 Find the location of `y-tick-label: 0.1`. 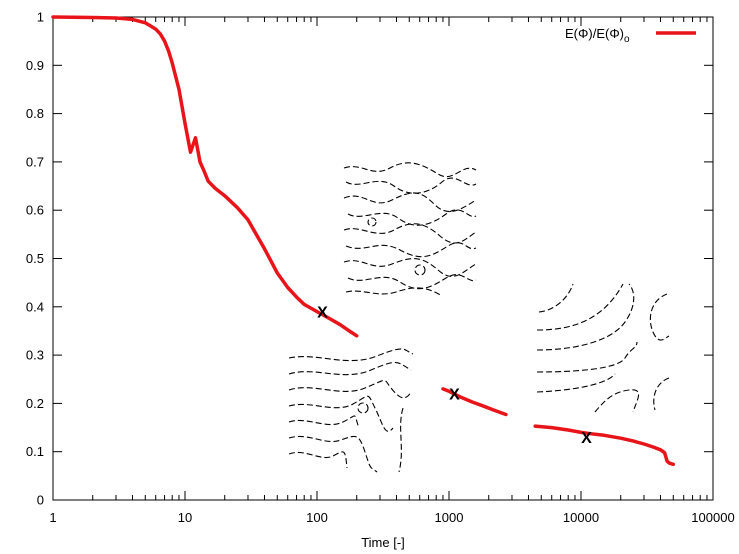

y-tick-label: 0.1 is located at coordinates (35, 451).